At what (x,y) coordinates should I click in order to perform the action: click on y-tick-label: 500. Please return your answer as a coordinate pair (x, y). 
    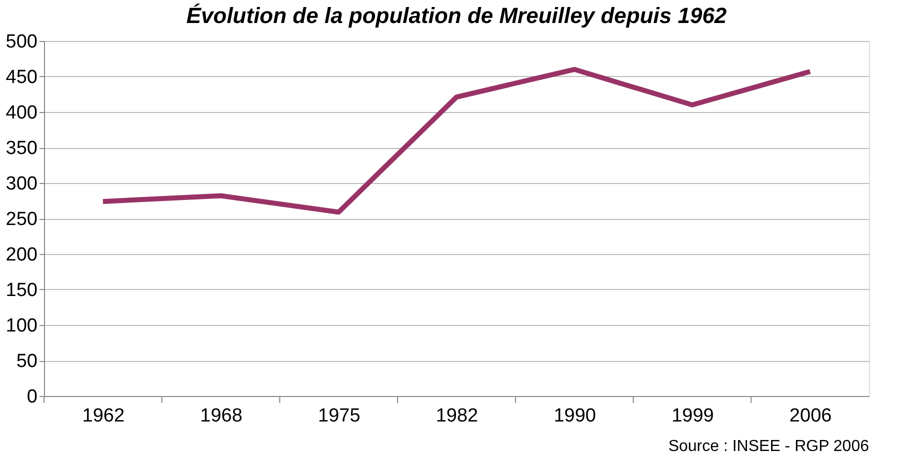
    Looking at the image, I should click on (22, 42).